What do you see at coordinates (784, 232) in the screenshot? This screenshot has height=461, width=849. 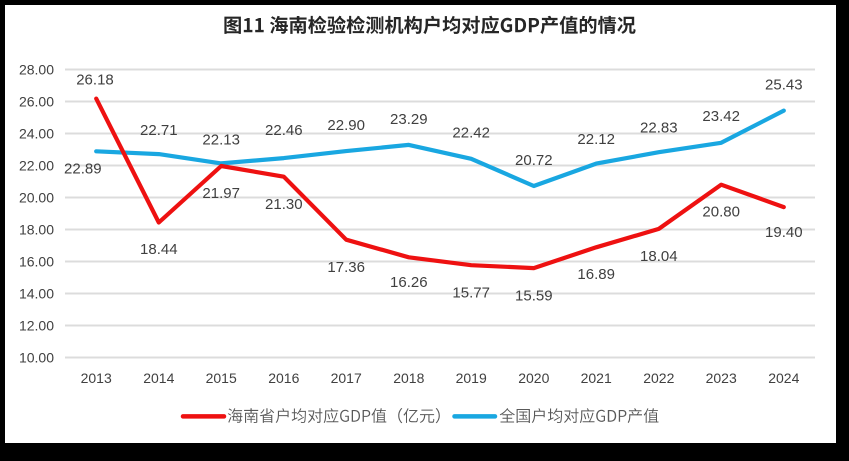 I see `svg-text: 19.40` at bounding box center [784, 232].